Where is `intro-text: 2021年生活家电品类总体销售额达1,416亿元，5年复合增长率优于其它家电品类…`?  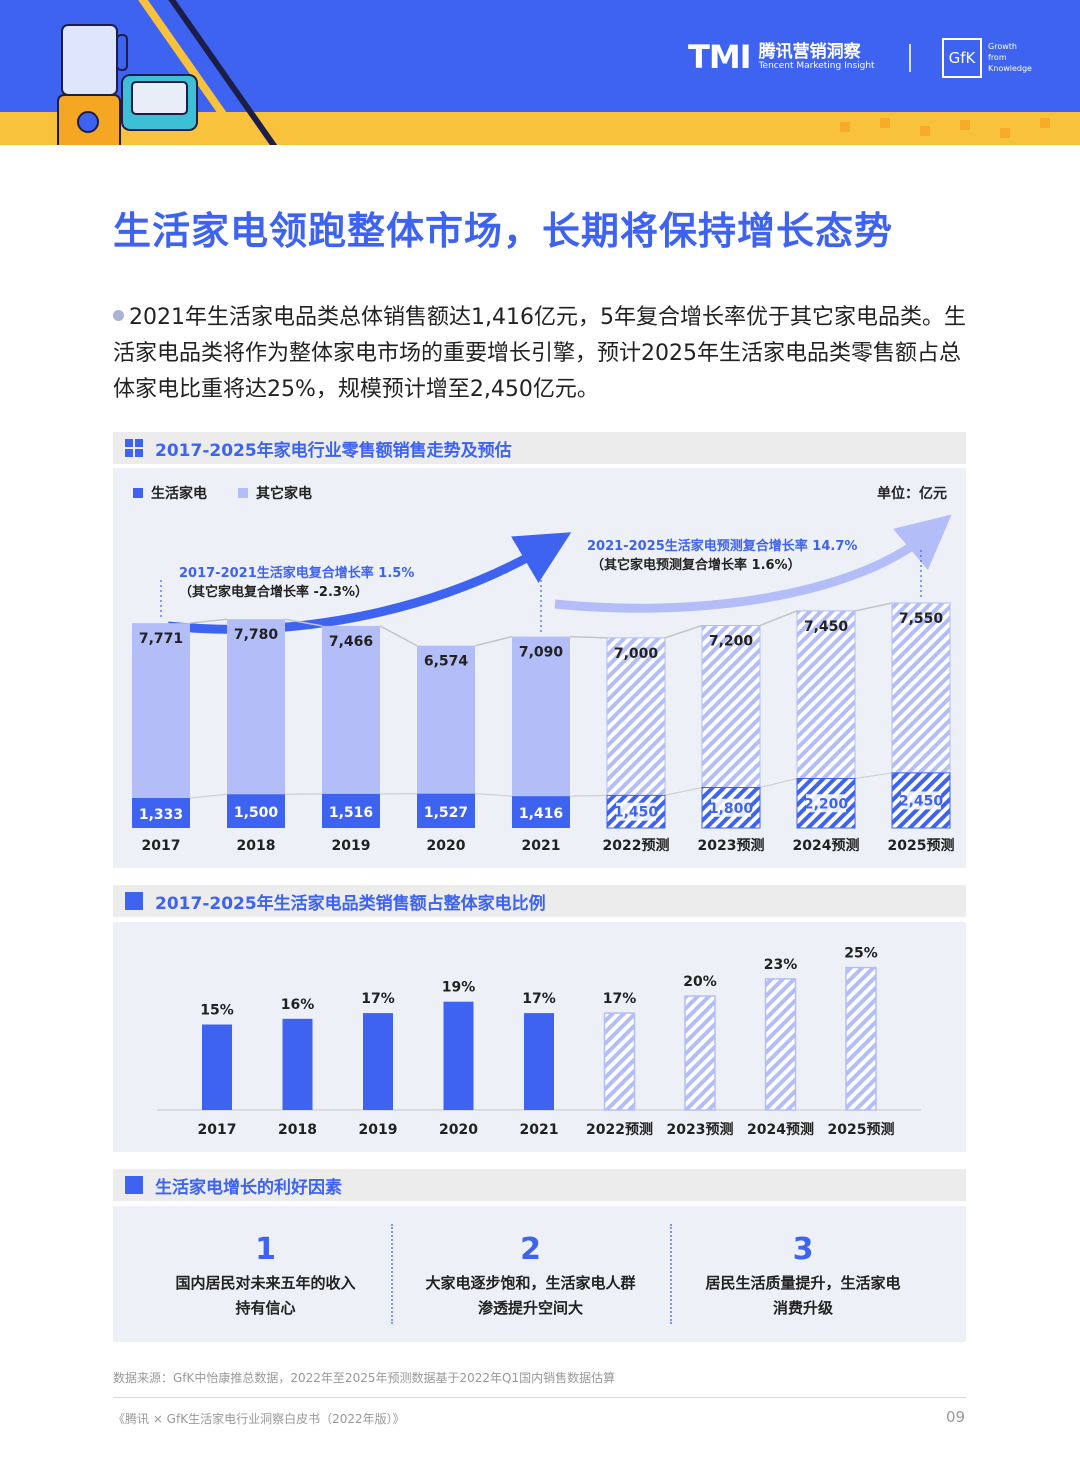
intro-text: 2021年生活家电品类总体销售额达1,416亿元，5年复合增长率优于其它家电品类… is located at coordinates (539, 353).